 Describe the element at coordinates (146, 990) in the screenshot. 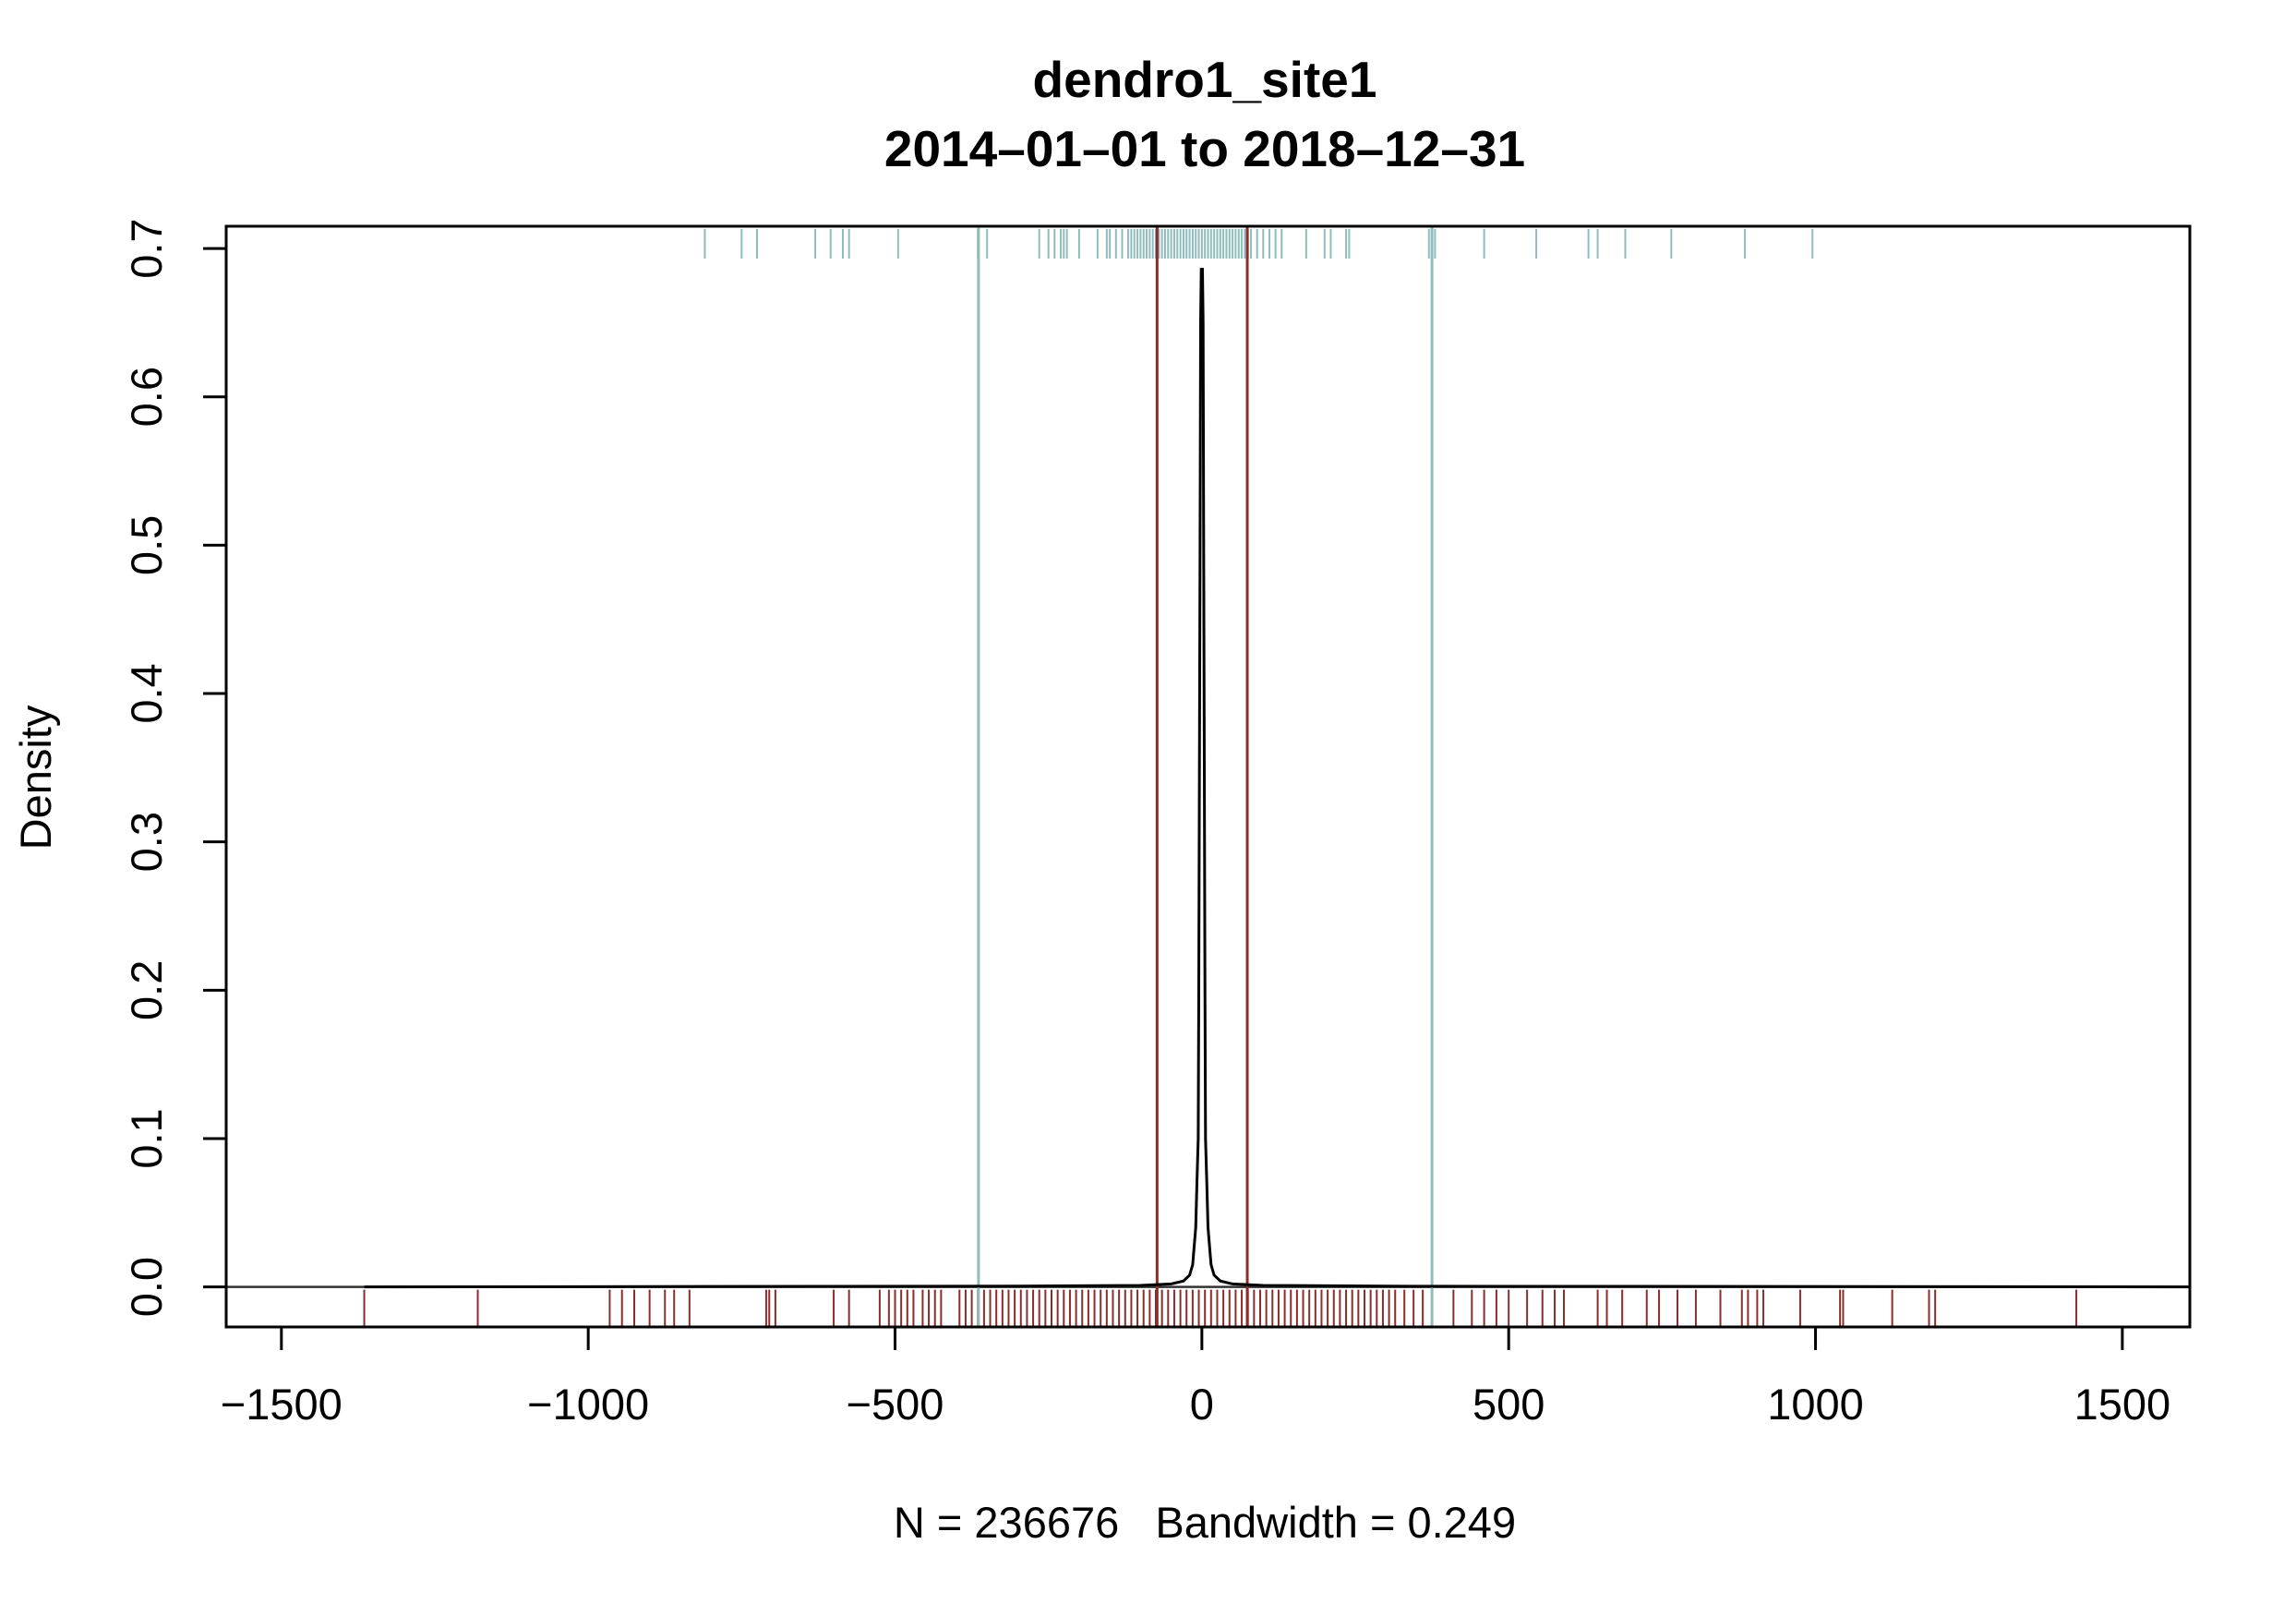

I see `y-tick-label: 0.2` at that location.